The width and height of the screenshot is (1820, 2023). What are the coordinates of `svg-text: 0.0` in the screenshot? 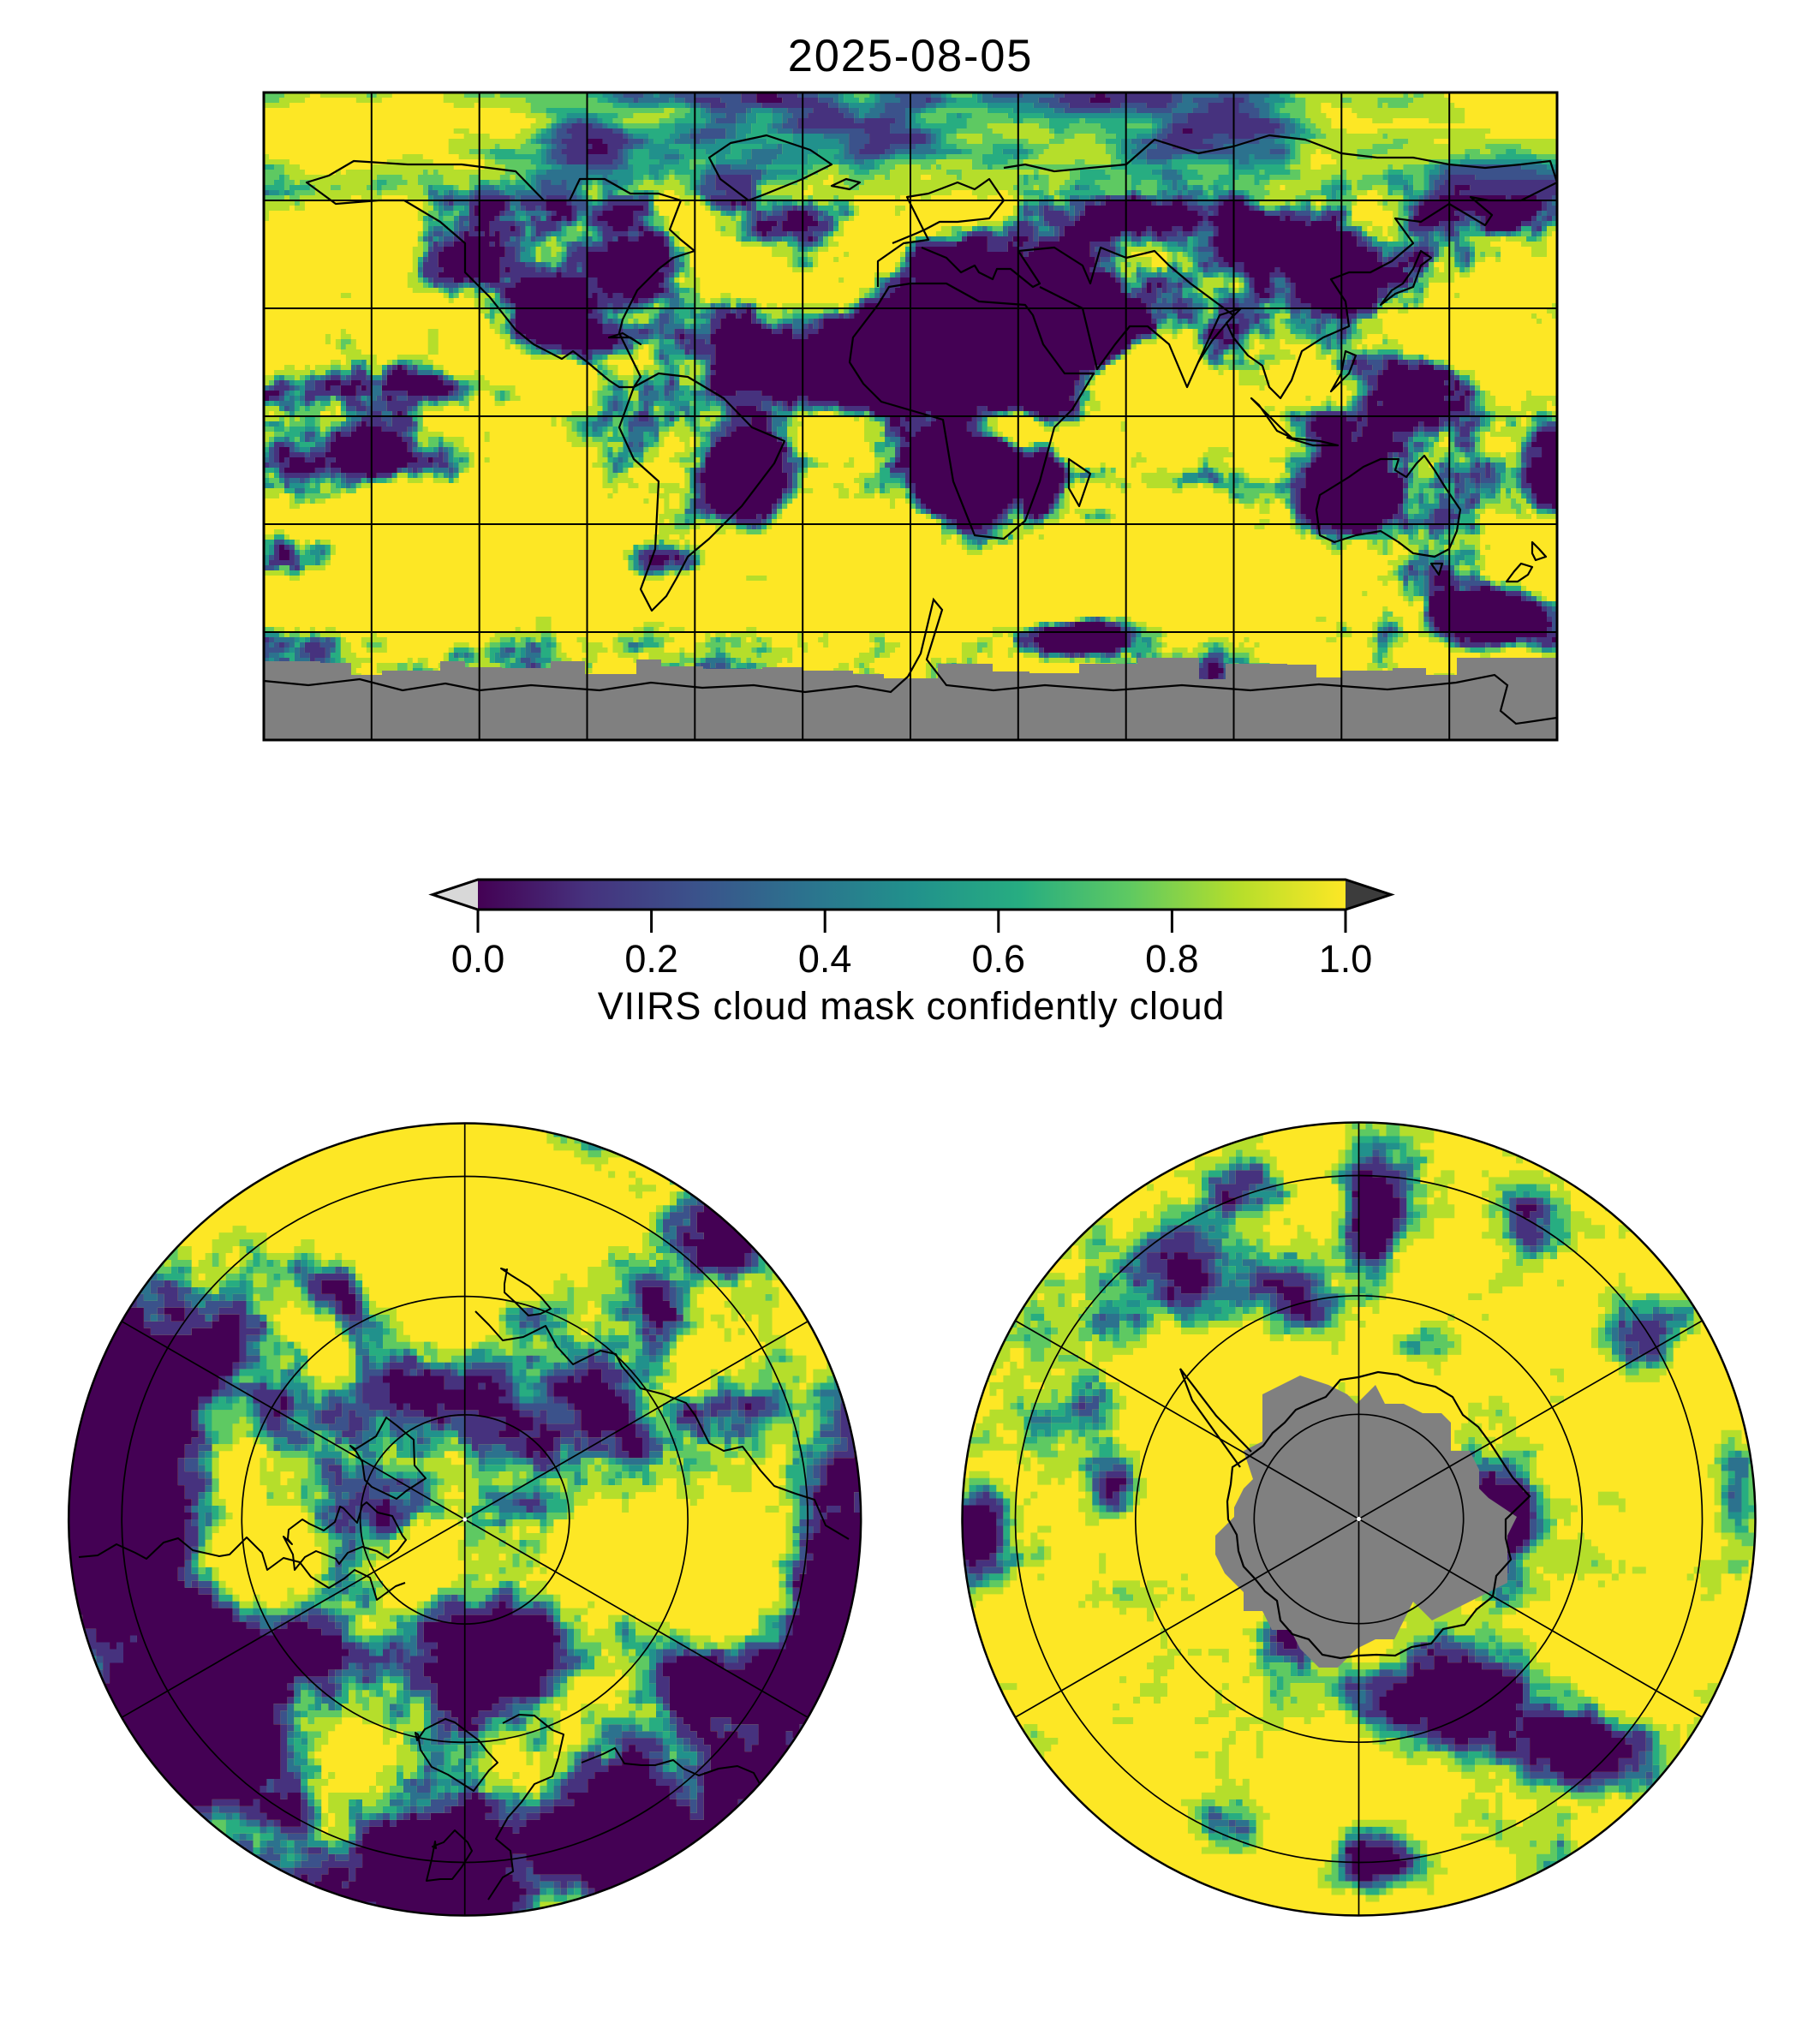 It's located at (478, 959).